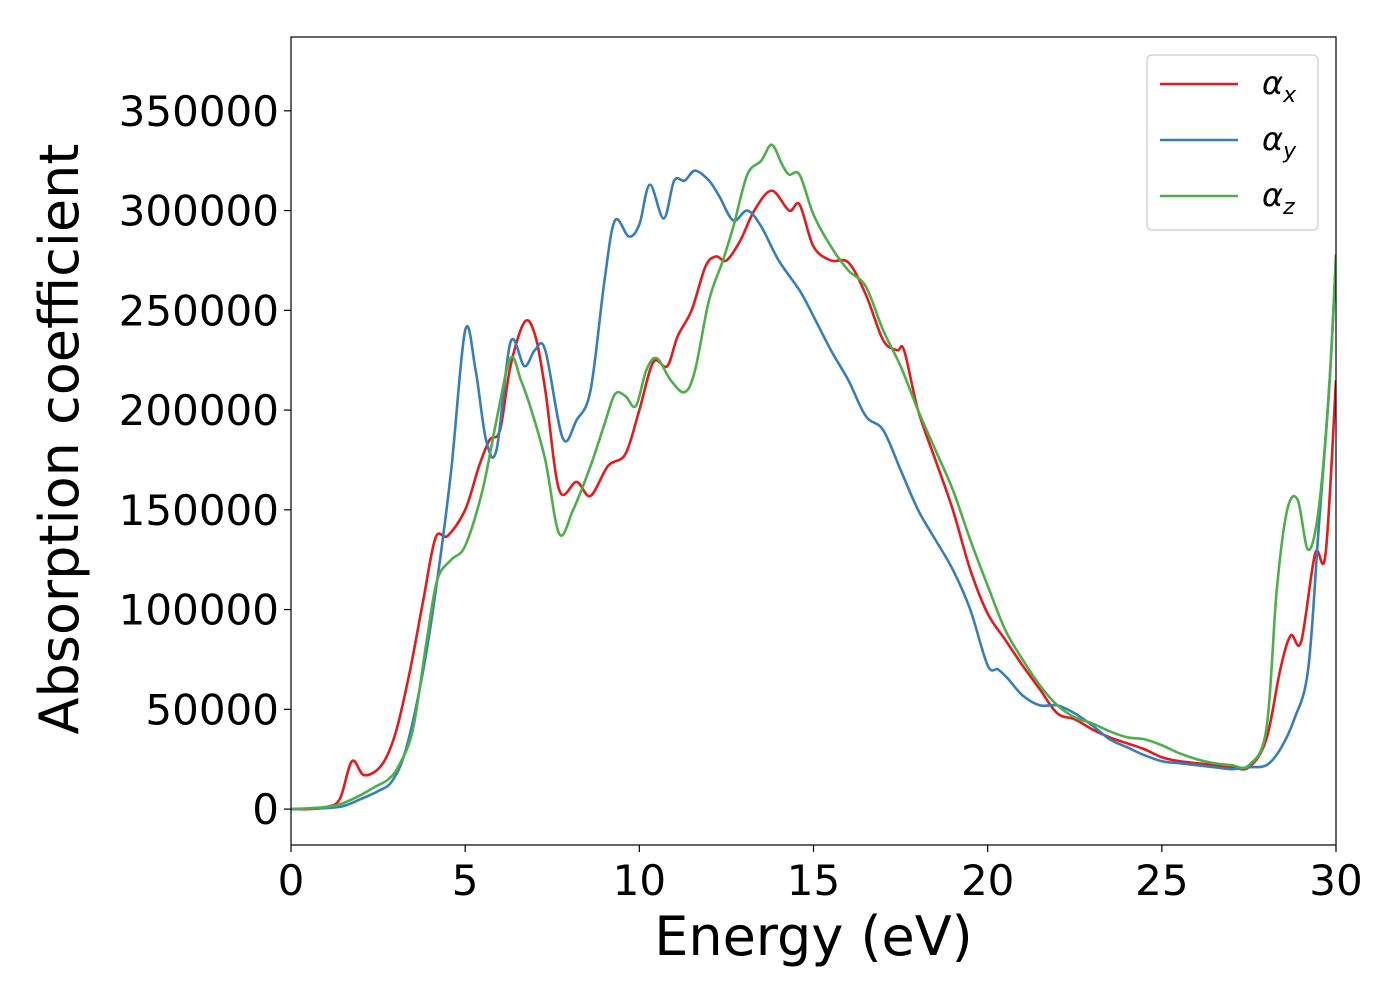 Image resolution: width=1400 pixels, height=1000 pixels. I want to click on x-tick-label: 5, so click(465, 880).